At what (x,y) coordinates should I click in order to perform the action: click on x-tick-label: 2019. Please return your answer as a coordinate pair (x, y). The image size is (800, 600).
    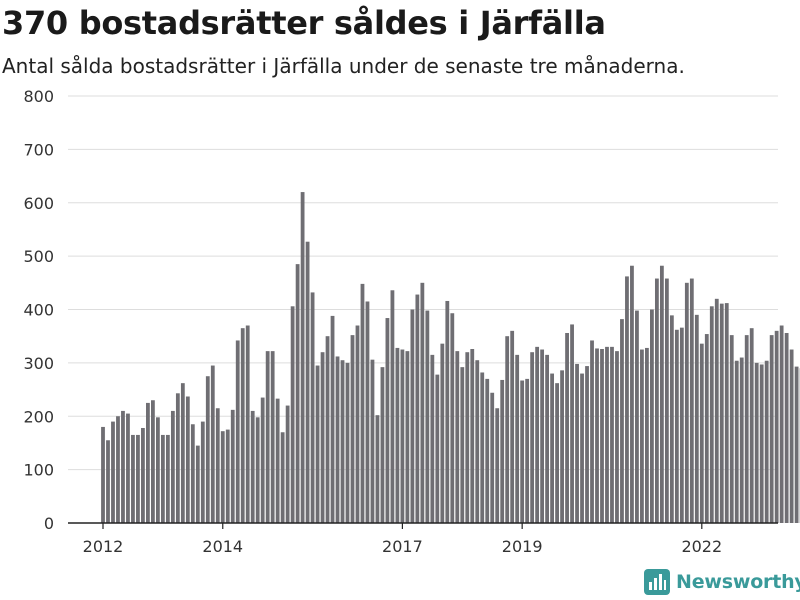
    Looking at the image, I should click on (522, 546).